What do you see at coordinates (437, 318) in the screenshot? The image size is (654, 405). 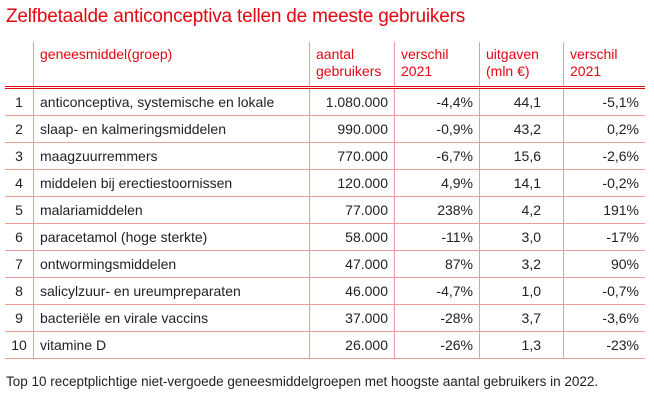 I see `value-cell: -28%` at bounding box center [437, 318].